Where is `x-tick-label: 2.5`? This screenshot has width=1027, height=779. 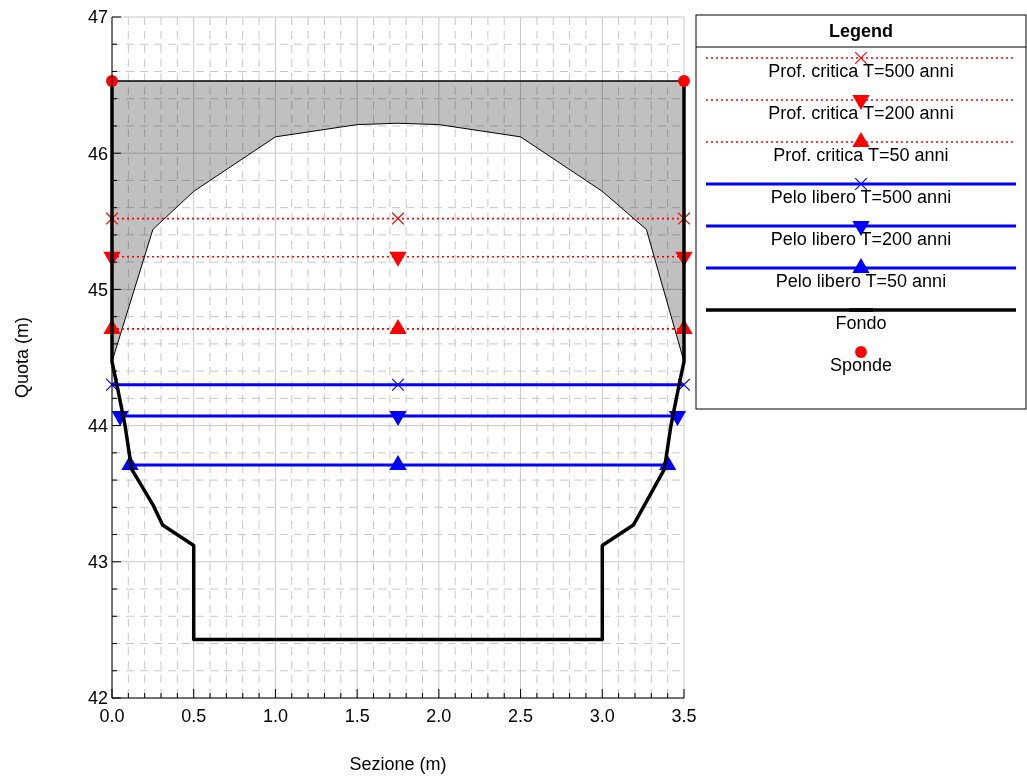 x-tick-label: 2.5 is located at coordinates (521, 716).